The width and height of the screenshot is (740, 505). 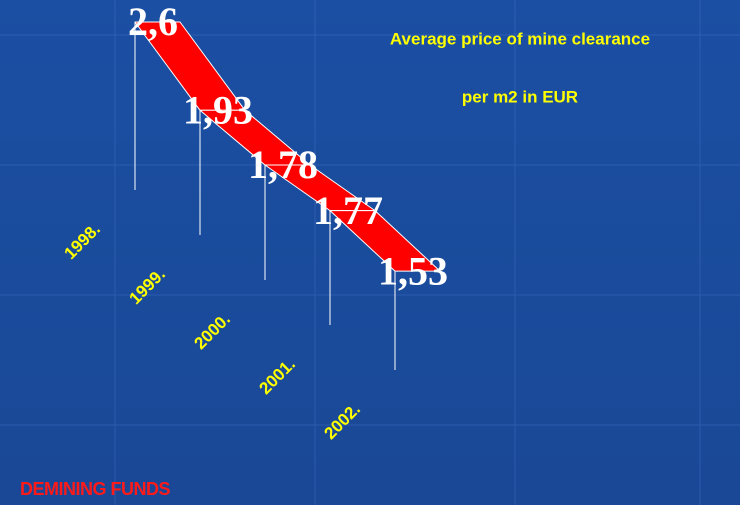 What do you see at coordinates (95, 489) in the screenshot?
I see `annotation: DEMINING FUNDS` at bounding box center [95, 489].